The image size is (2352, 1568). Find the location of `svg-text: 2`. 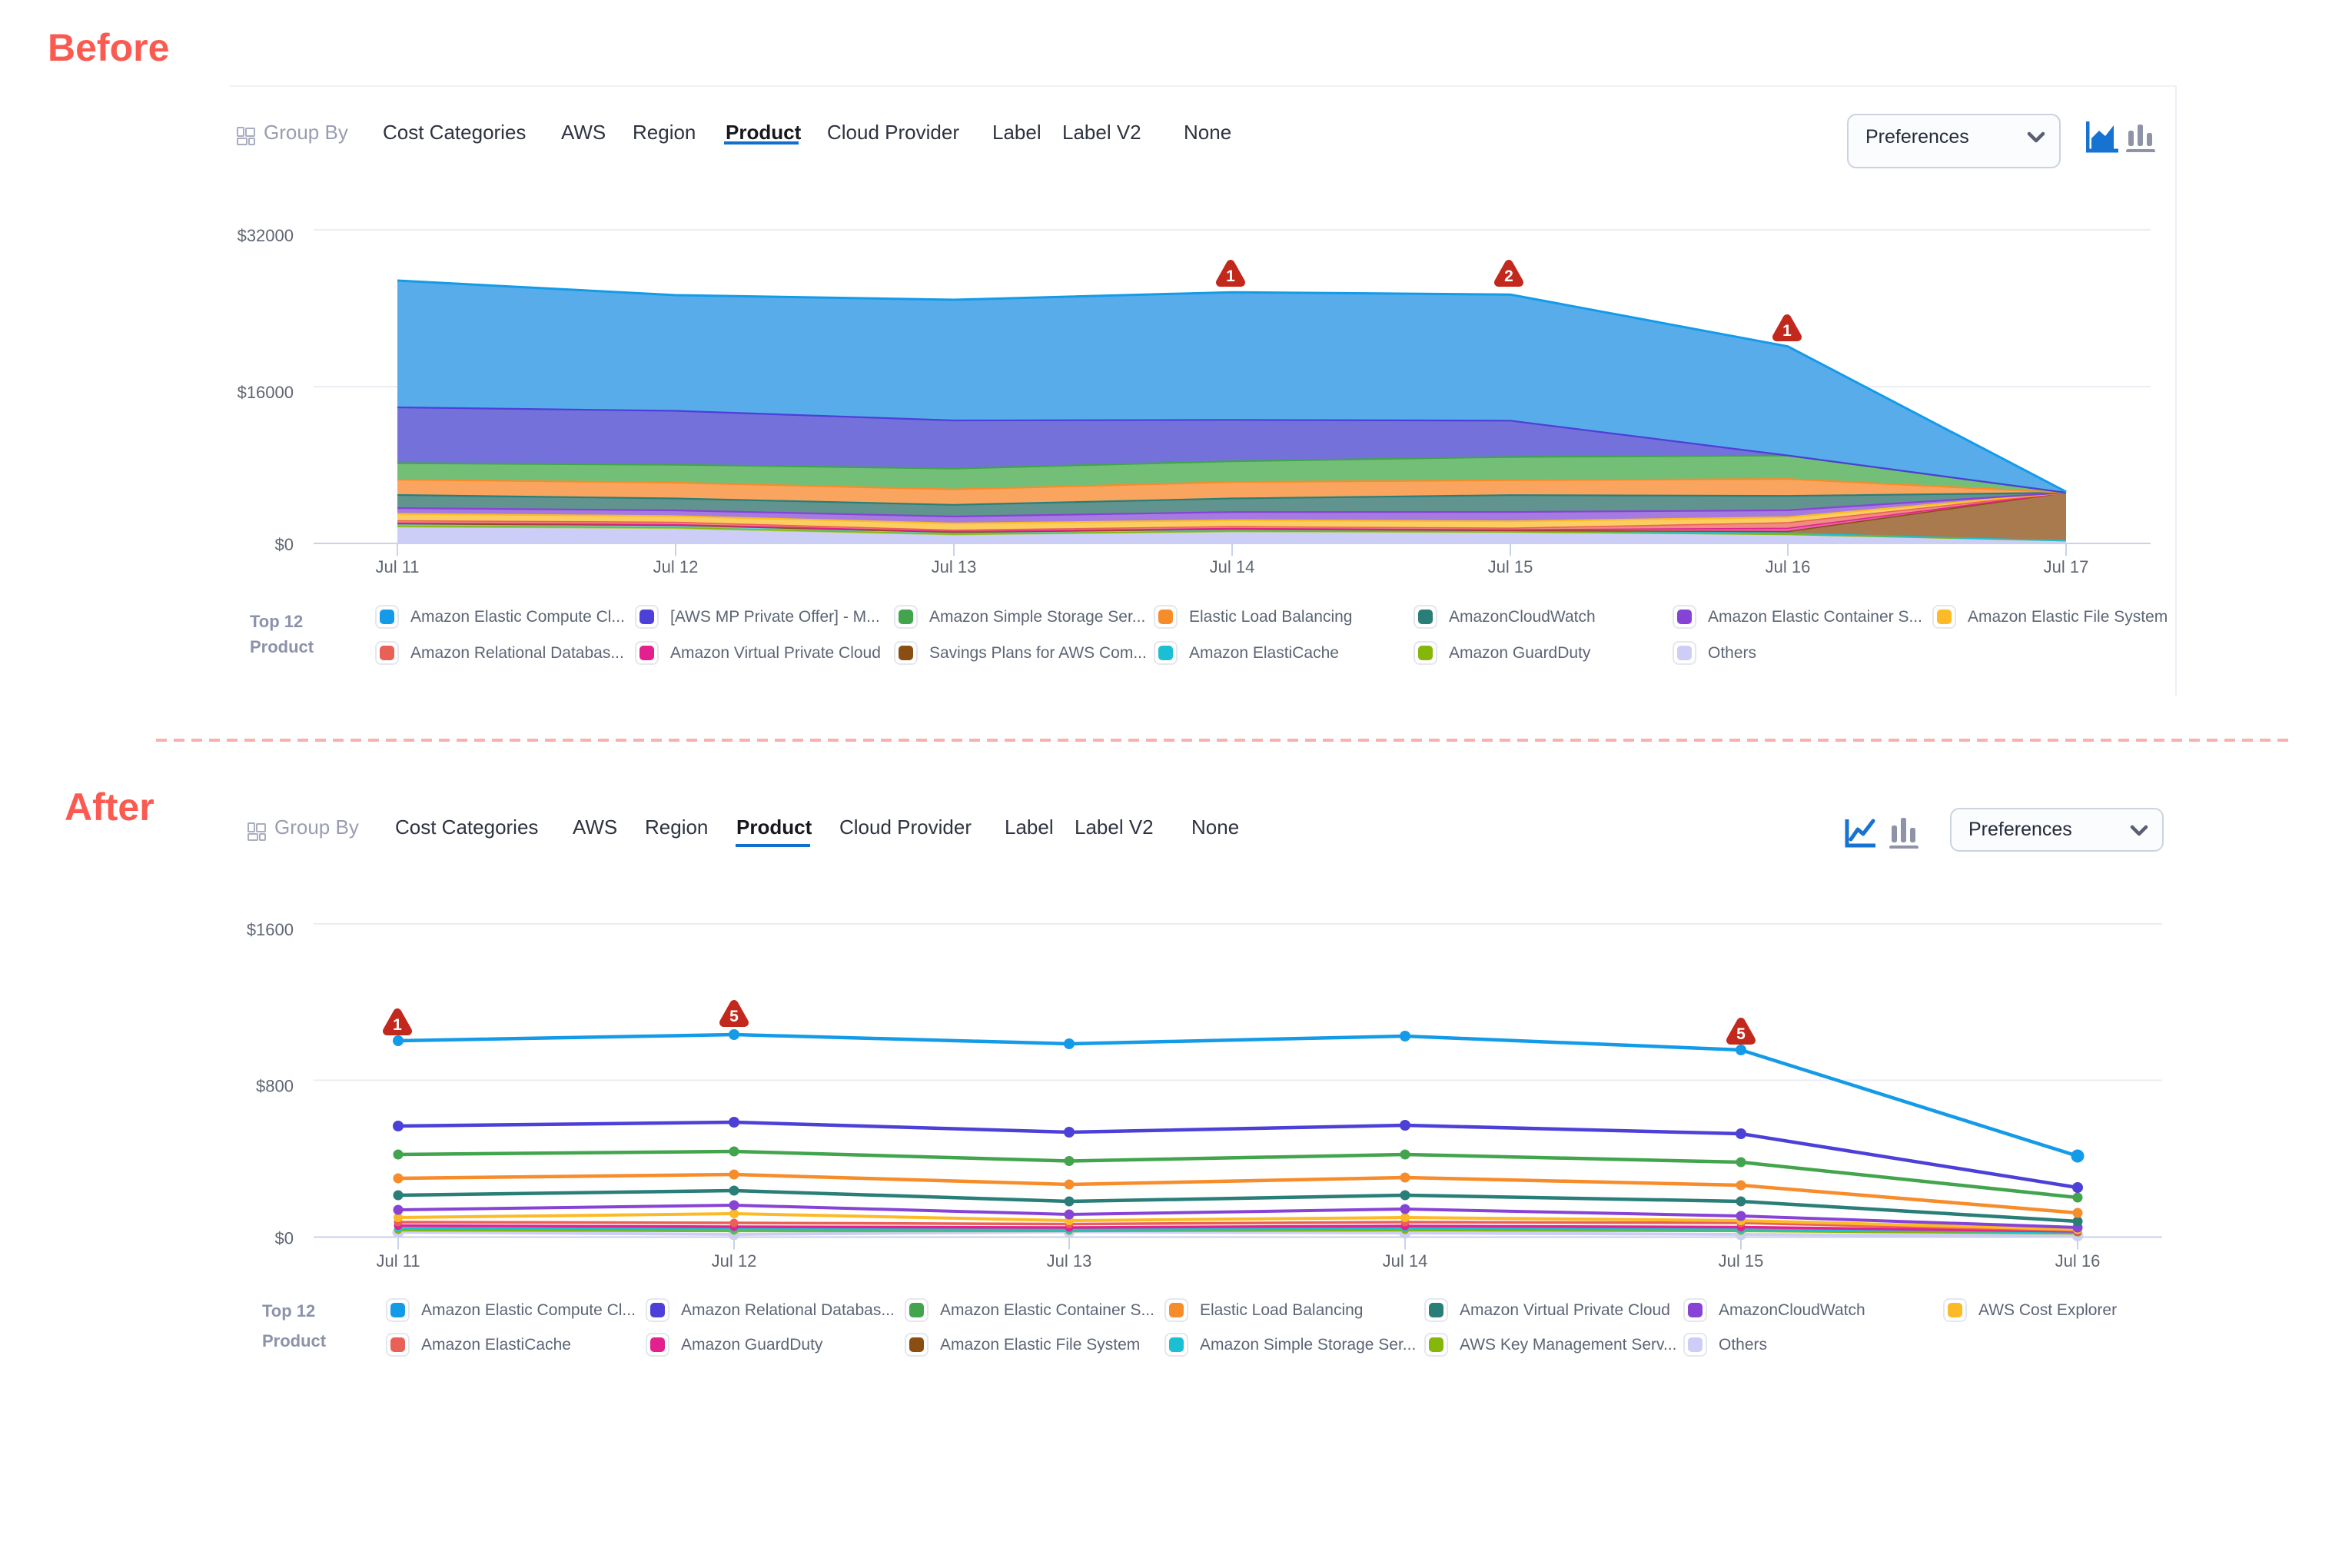

svg-text: 2 is located at coordinates (1508, 276).